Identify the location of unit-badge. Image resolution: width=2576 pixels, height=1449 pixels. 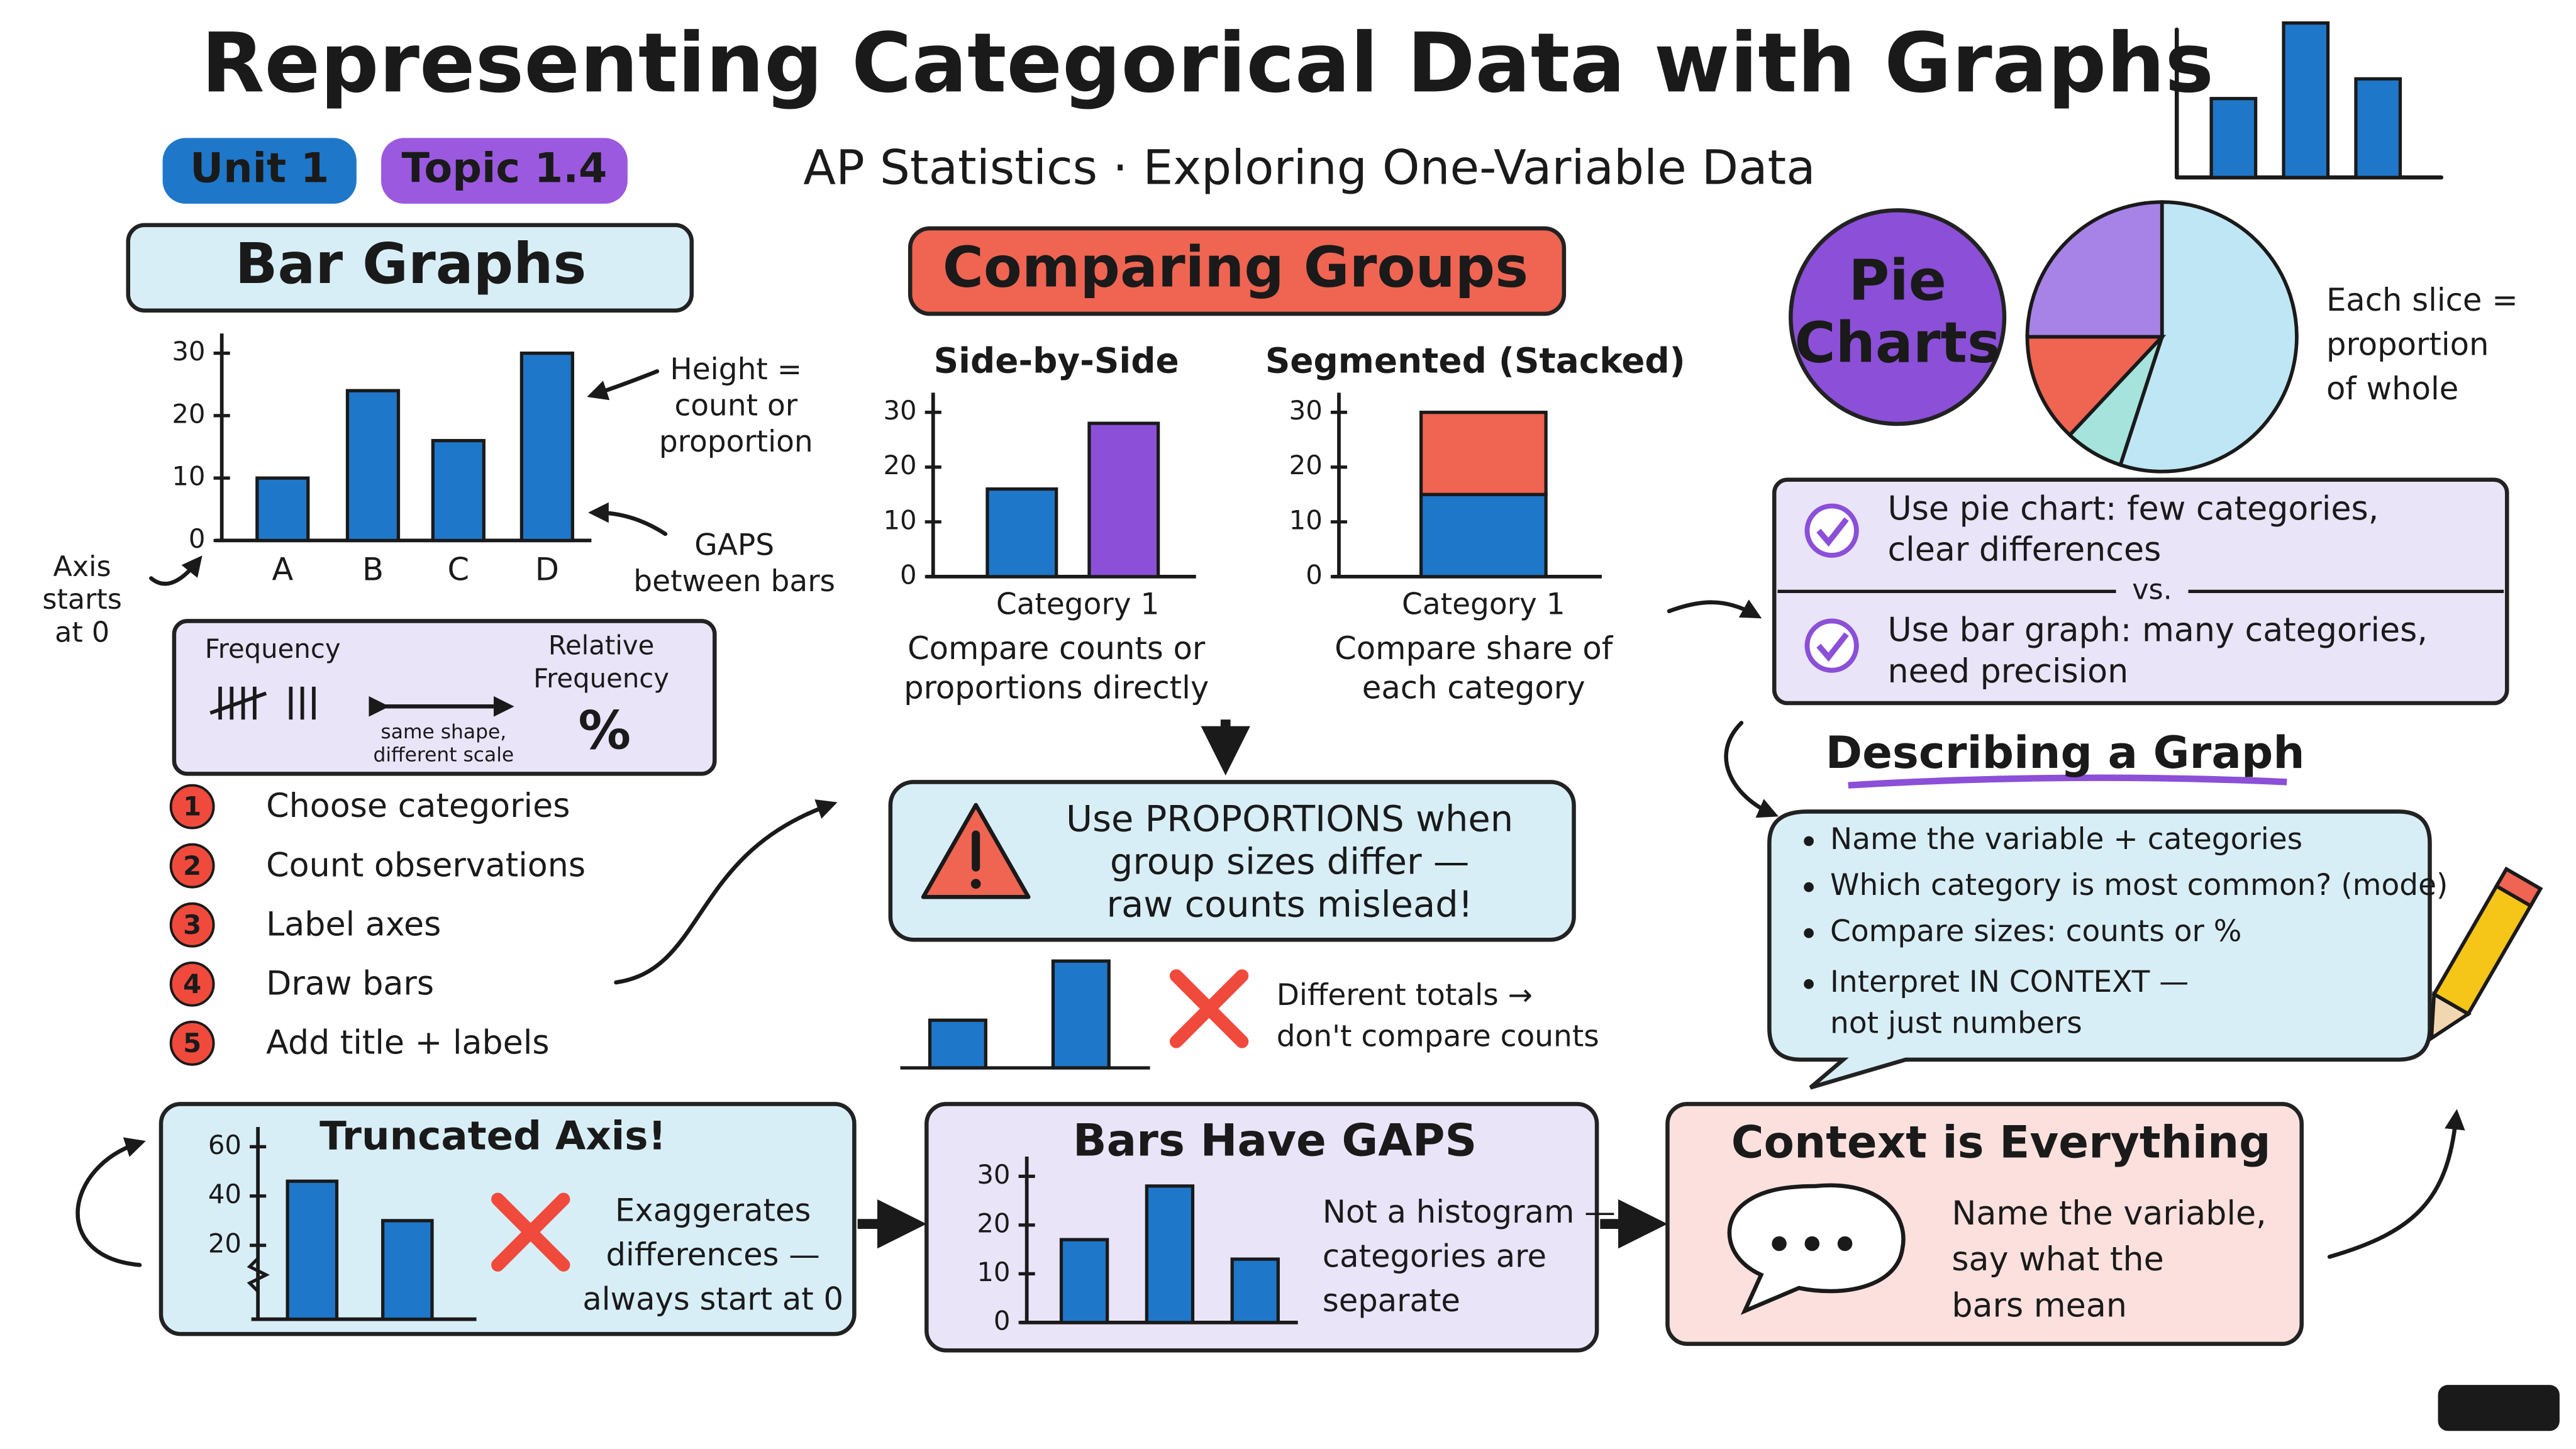
(259, 171).